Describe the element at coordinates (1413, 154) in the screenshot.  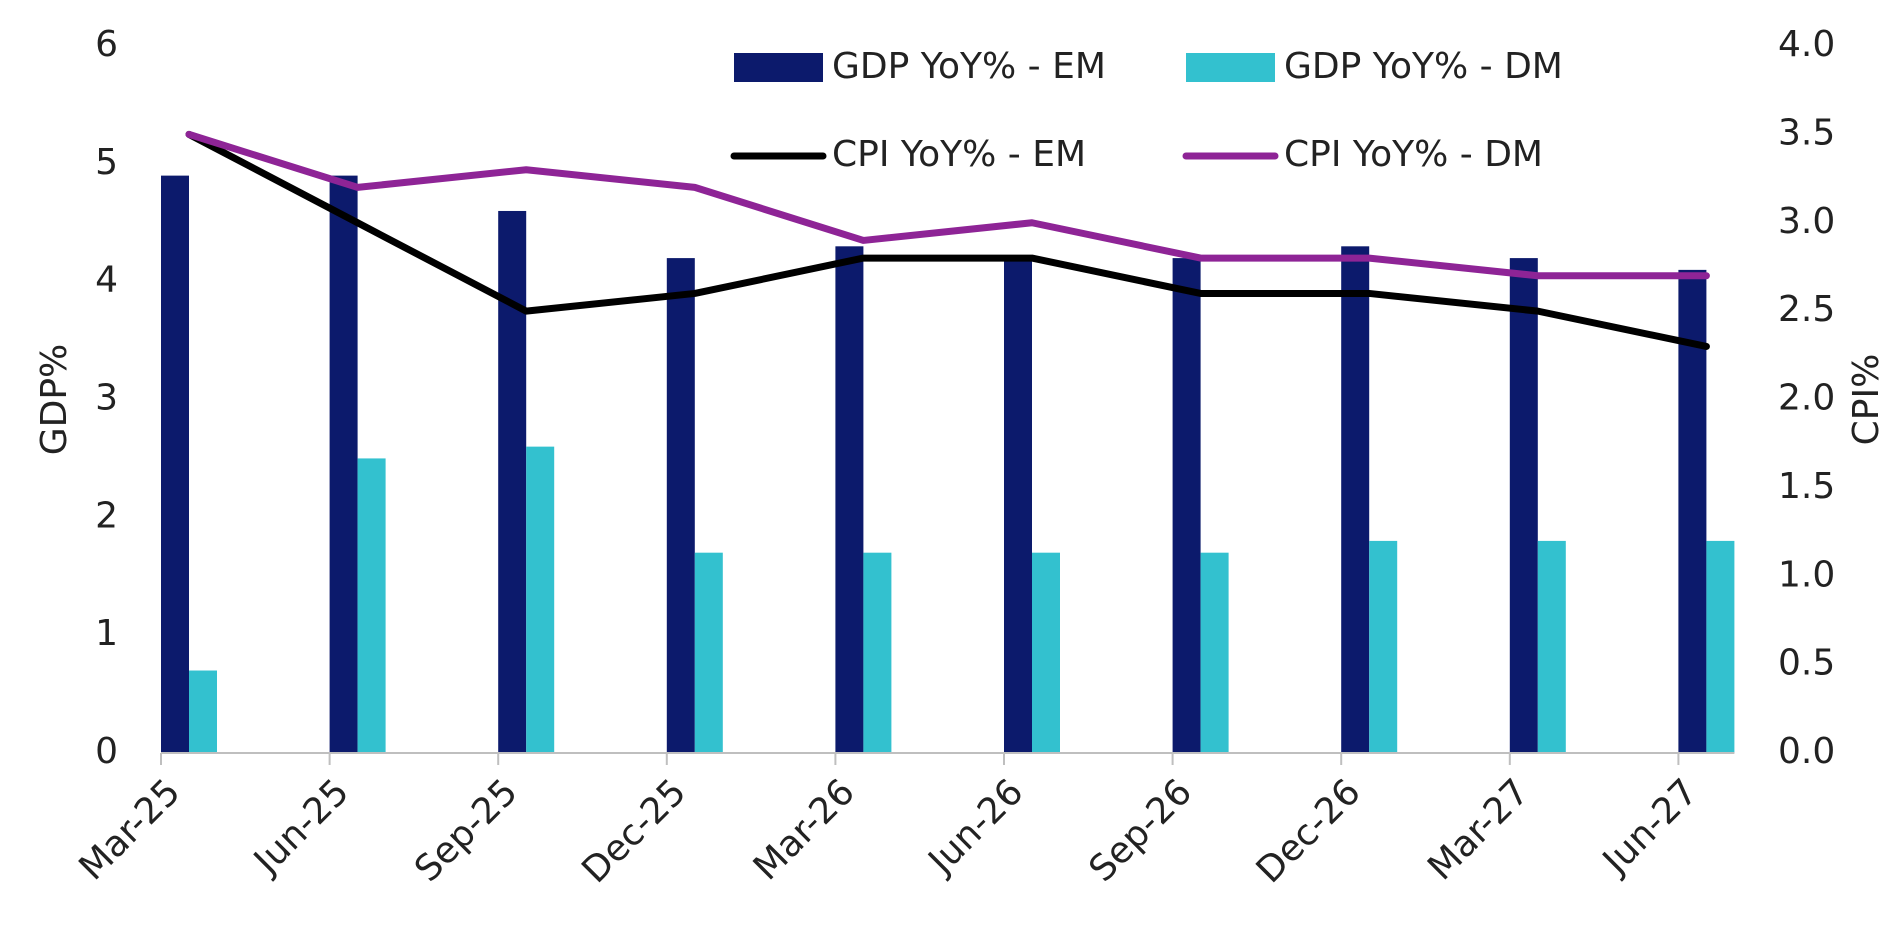
I see `legend-label: CPI YoY% - DM` at that location.